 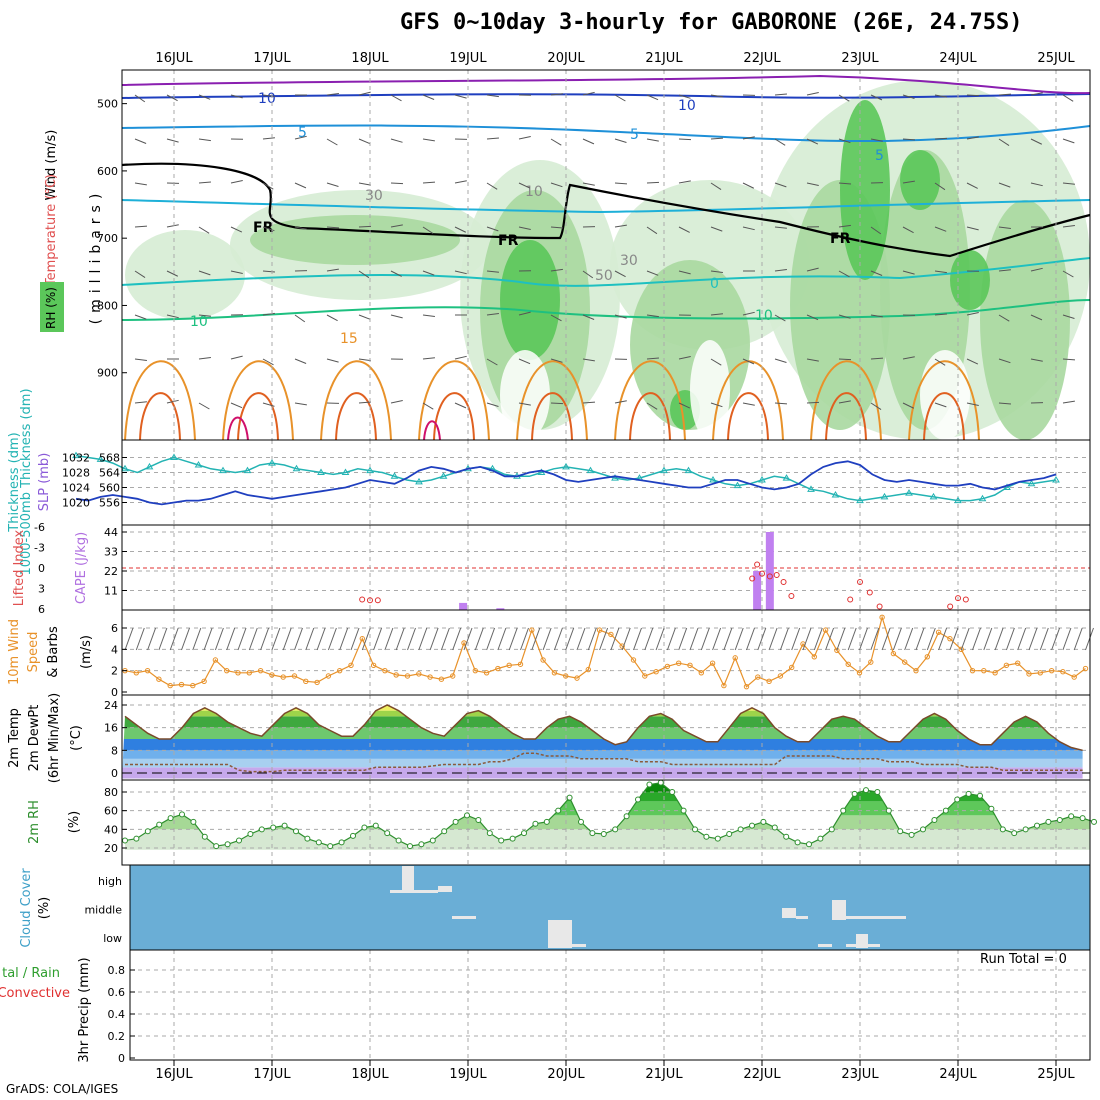 I want to click on contour-label: 10, so click(x=199, y=322).